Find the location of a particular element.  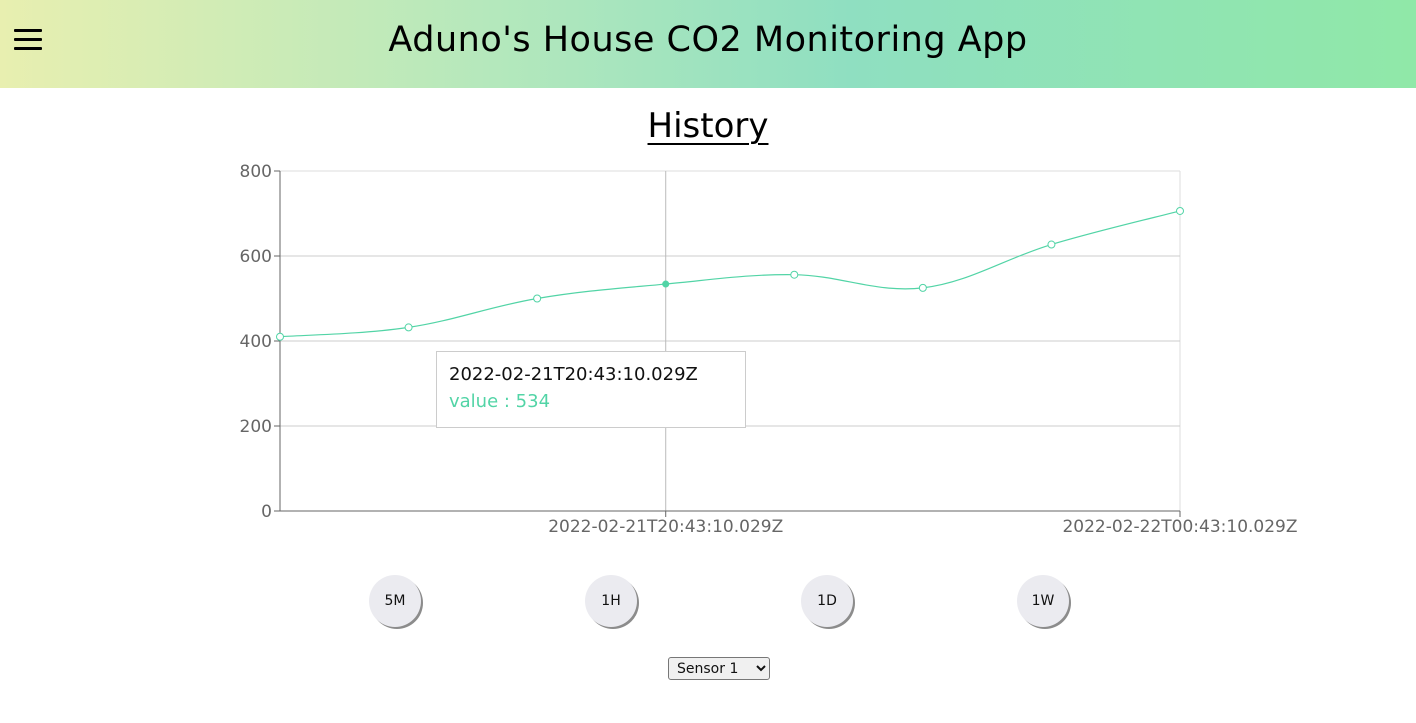

range-button-1h: 1H is located at coordinates (611, 601).